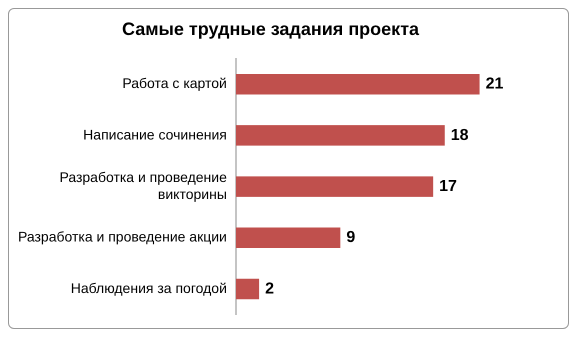 This screenshot has width=577, height=337. What do you see at coordinates (459, 135) in the screenshot?
I see `data-label: 18` at bounding box center [459, 135].